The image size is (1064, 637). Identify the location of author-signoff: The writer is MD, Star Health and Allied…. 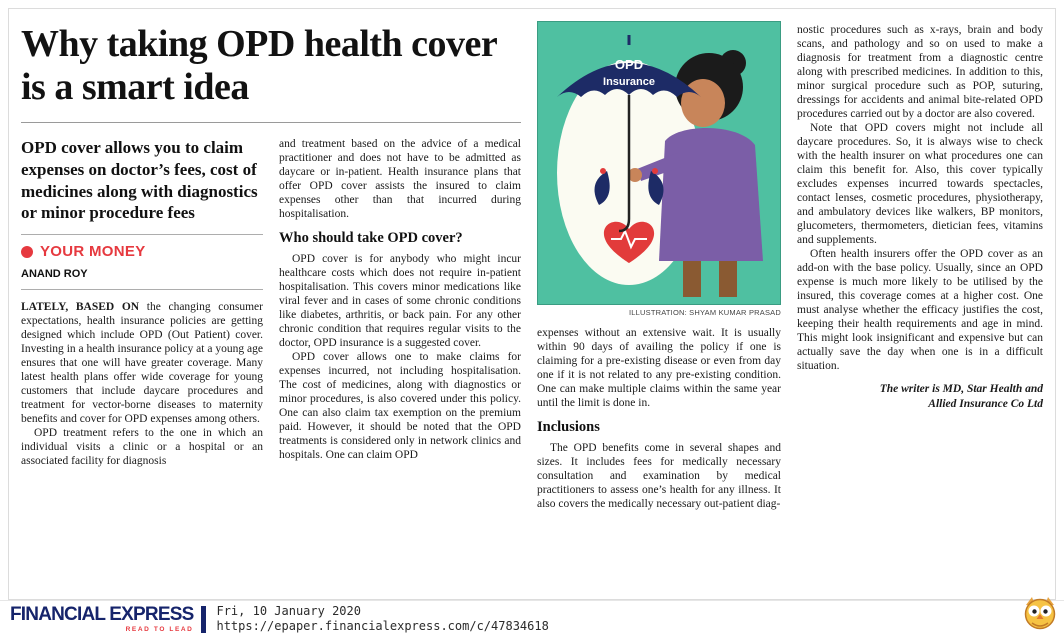
(920, 397).